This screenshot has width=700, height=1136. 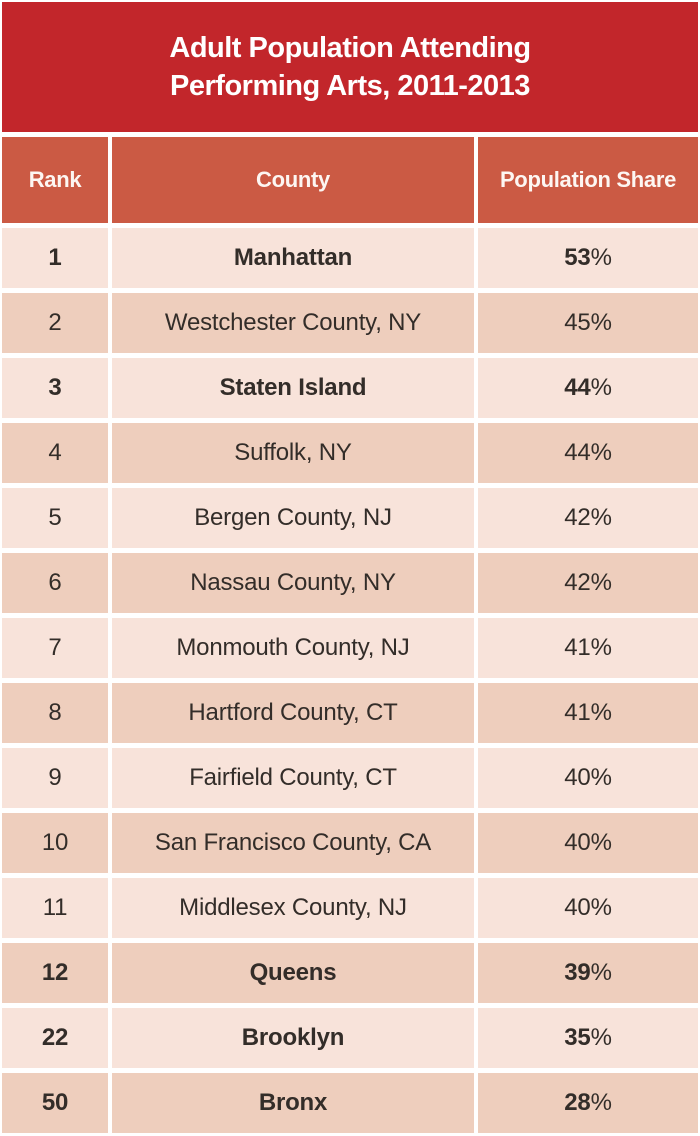 What do you see at coordinates (55, 713) in the screenshot?
I see `rank-cell: 8` at bounding box center [55, 713].